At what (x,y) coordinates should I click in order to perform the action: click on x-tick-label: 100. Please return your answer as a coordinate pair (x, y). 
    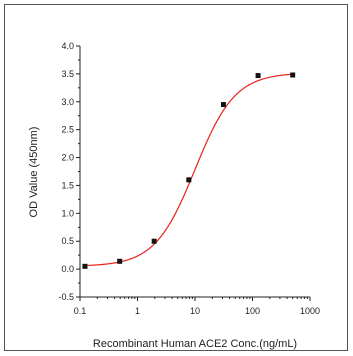
    Looking at the image, I should click on (252, 311).